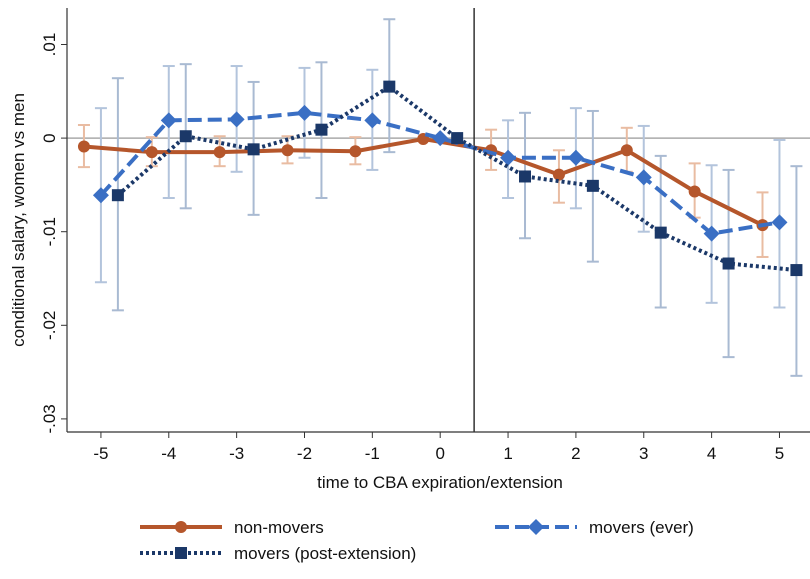 The image size is (810, 579). I want to click on x-tick-label: -3, so click(236, 453).